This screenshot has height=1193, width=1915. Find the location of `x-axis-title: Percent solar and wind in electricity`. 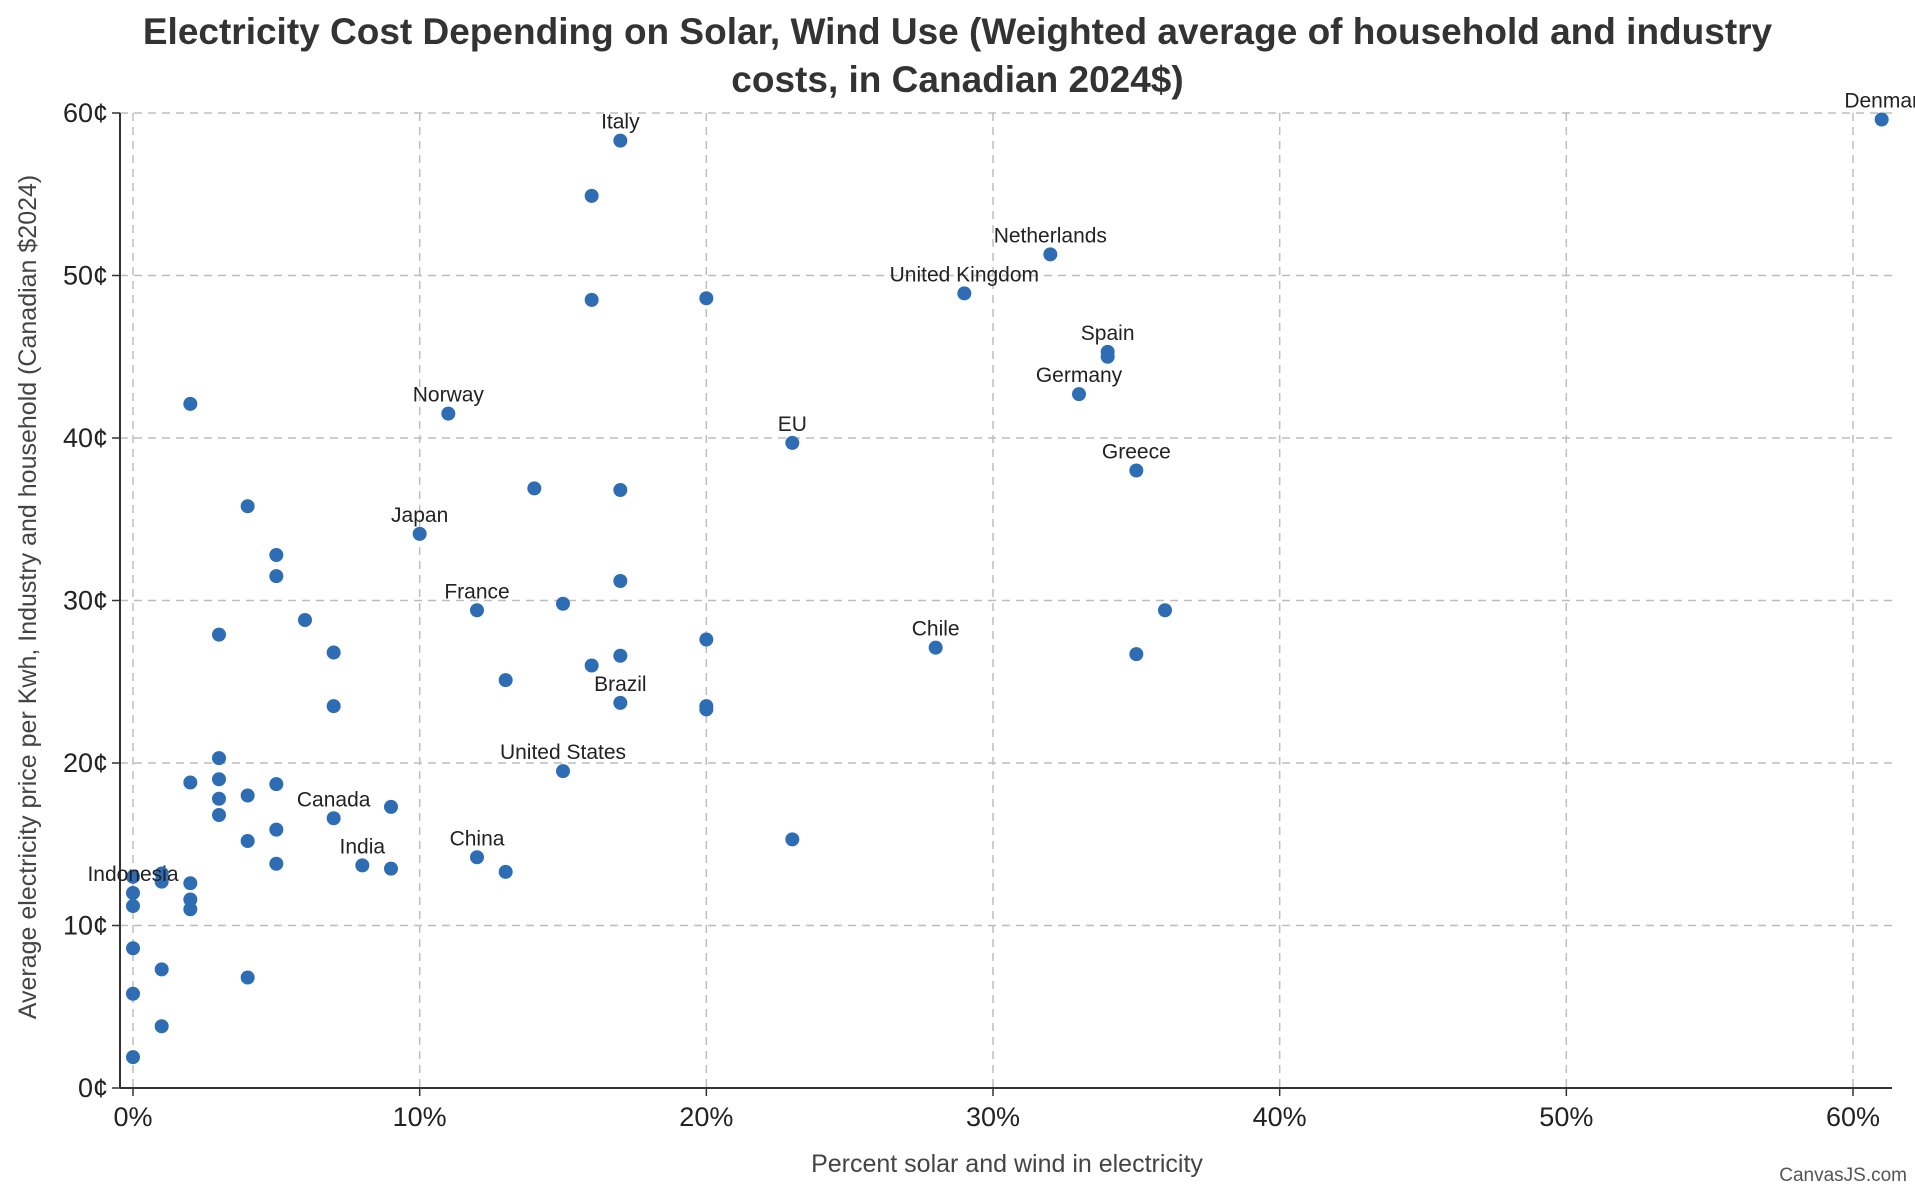

x-axis-title: Percent solar and wind in electricity is located at coordinates (1007, 1164).